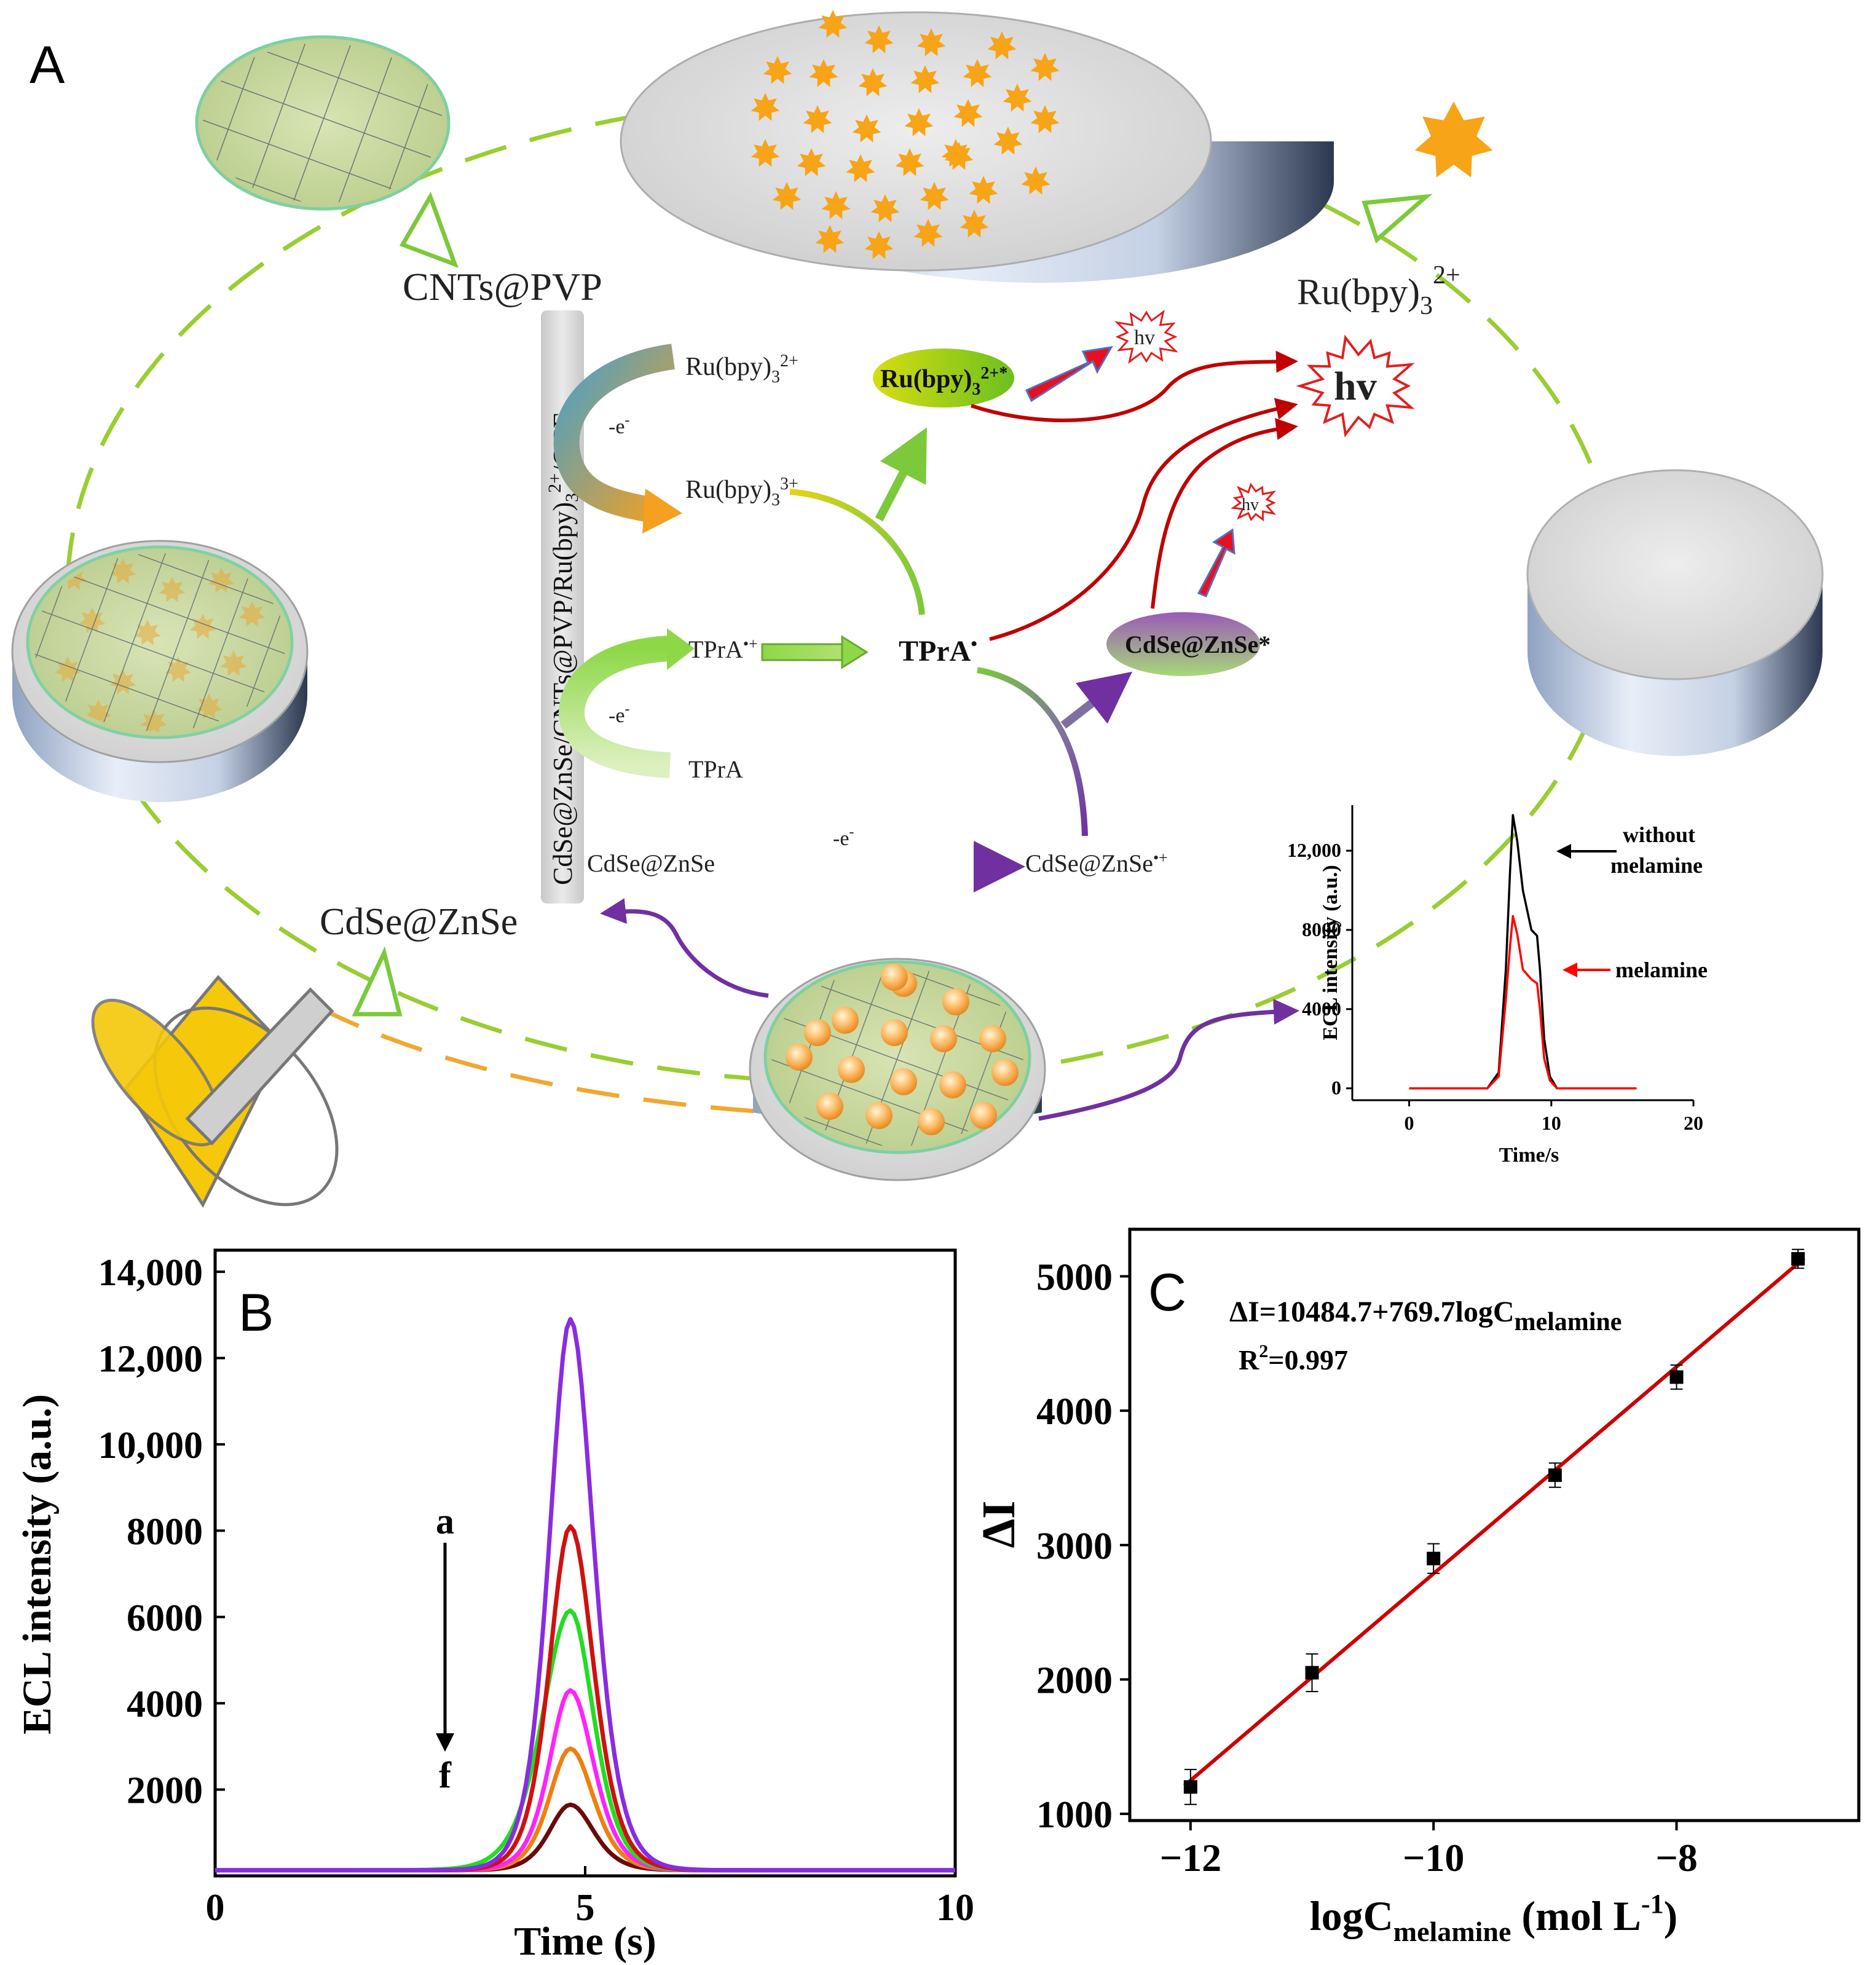 Image resolution: width=1876 pixels, height=1965 pixels. I want to click on ru3-species: Ru(bpy)33+, so click(741, 493).